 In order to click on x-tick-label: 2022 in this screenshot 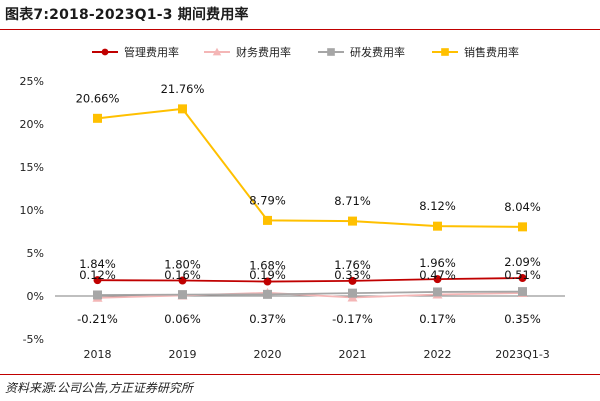, I will do `click(438, 354)`.